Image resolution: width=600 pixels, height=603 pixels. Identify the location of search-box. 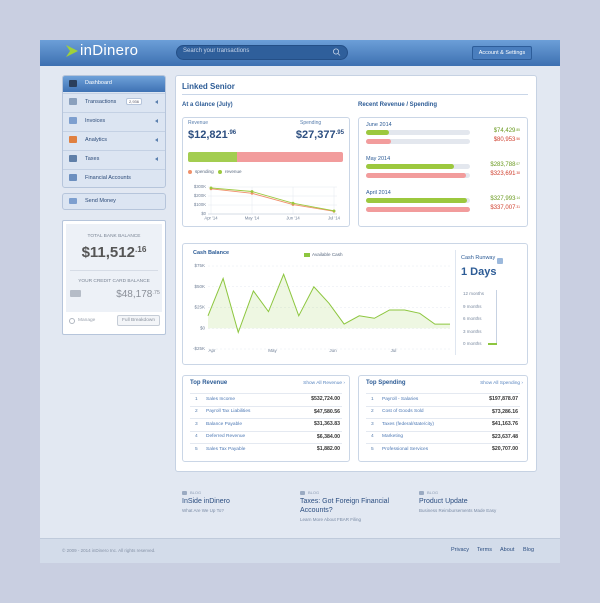
(262, 52).